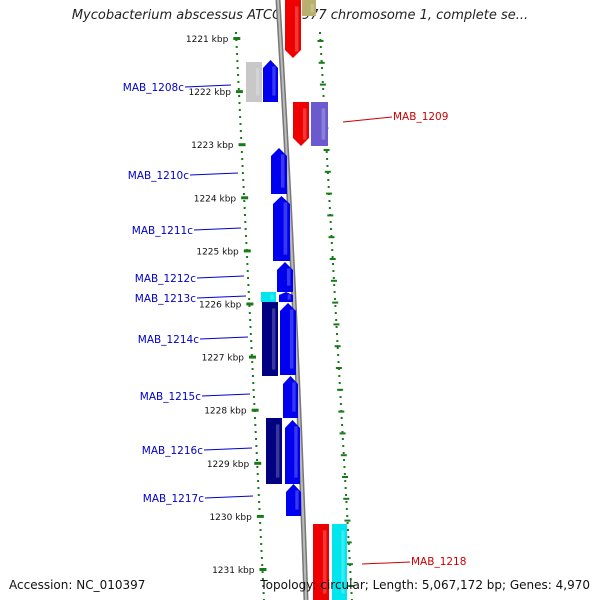 The image size is (600, 600). What do you see at coordinates (288, 339) in the screenshot?
I see `gene-mab-1214c` at bounding box center [288, 339].